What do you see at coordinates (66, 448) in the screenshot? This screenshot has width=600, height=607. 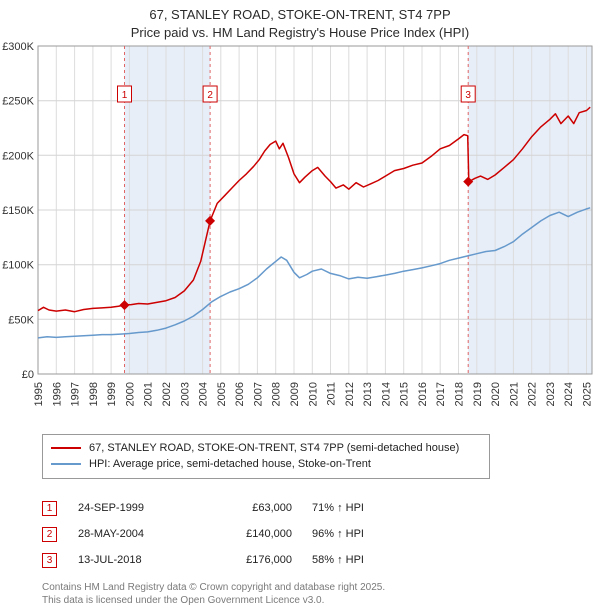 I see `price-paid-line-swatch` at bounding box center [66, 448].